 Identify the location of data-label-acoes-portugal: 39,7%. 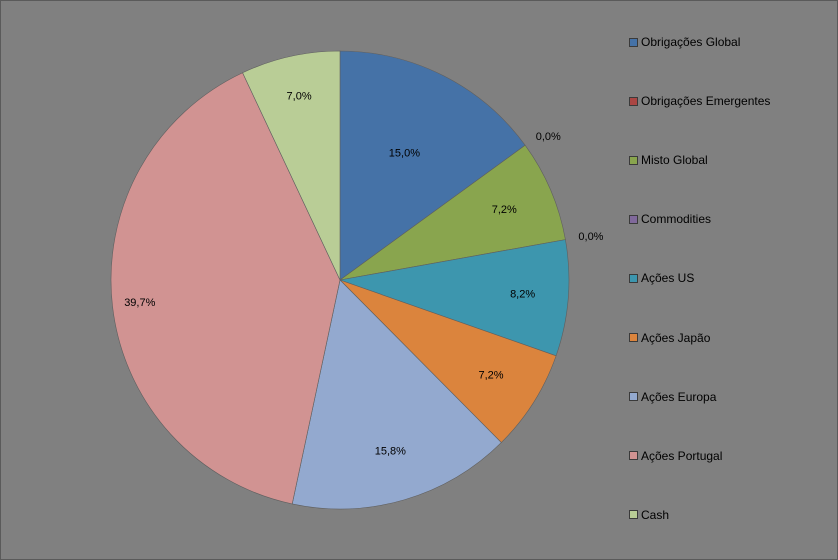
(139, 303).